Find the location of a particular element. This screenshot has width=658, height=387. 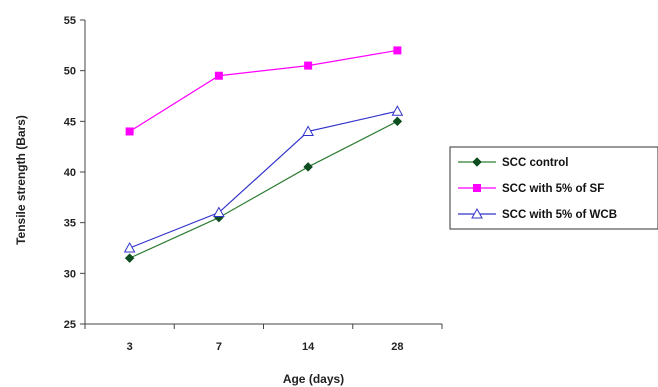

y-tick-label: 35 is located at coordinates (70, 224).